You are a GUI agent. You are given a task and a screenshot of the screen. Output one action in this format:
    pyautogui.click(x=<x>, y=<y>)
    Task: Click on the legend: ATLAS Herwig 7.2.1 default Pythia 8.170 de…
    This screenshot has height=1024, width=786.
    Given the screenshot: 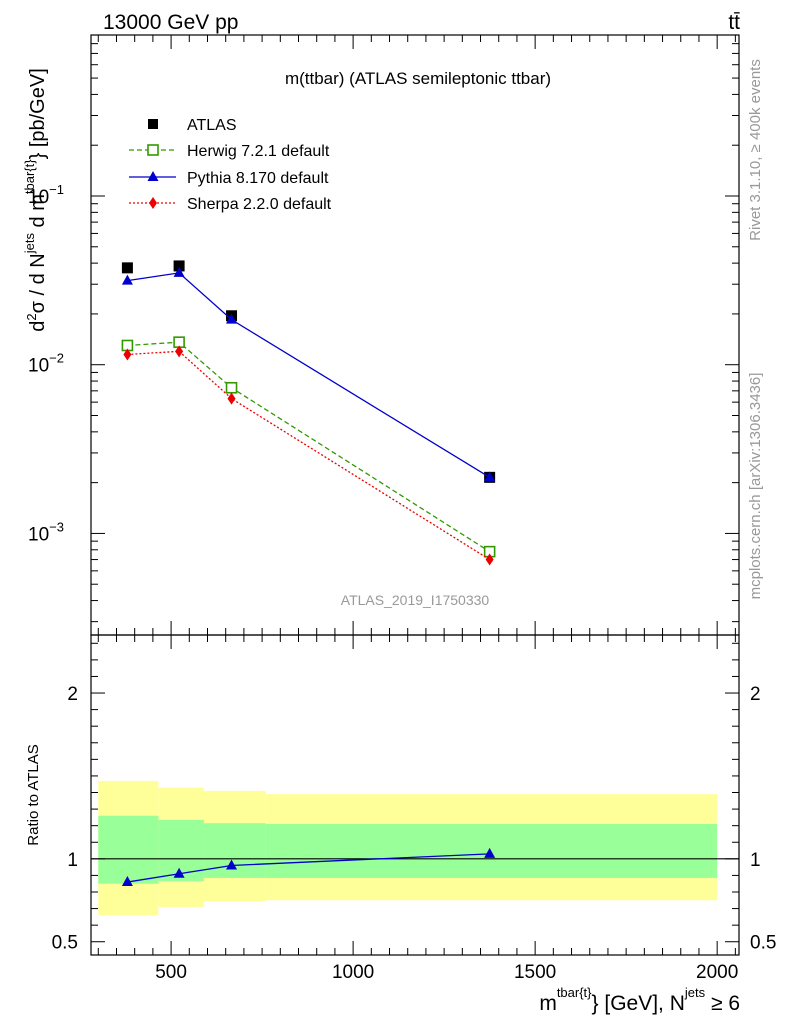 What is the action you would take?
    pyautogui.click(x=230, y=165)
    